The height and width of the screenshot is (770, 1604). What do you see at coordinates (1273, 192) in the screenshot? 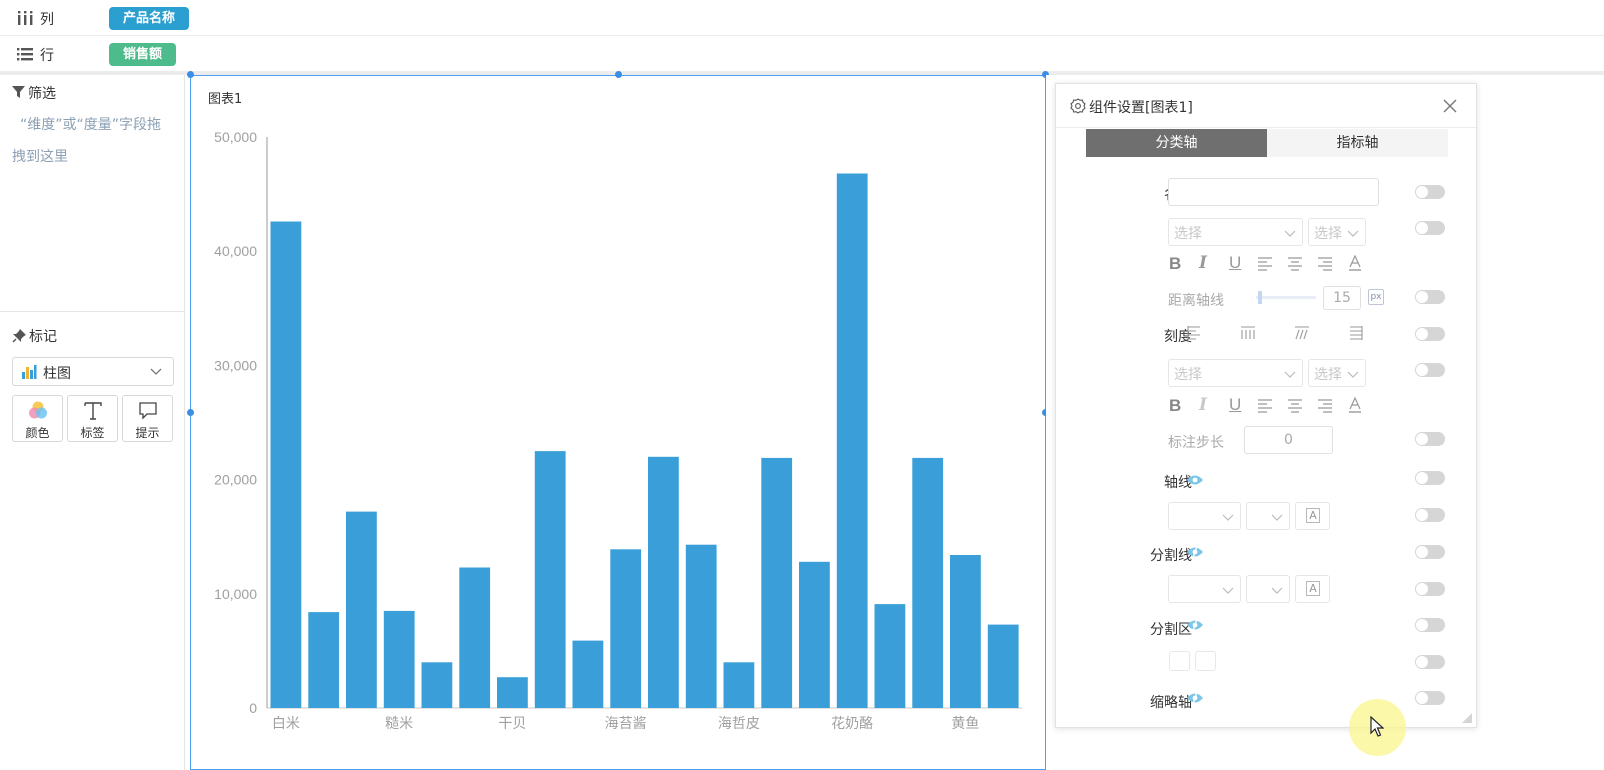
I see `axis-name-input` at bounding box center [1273, 192].